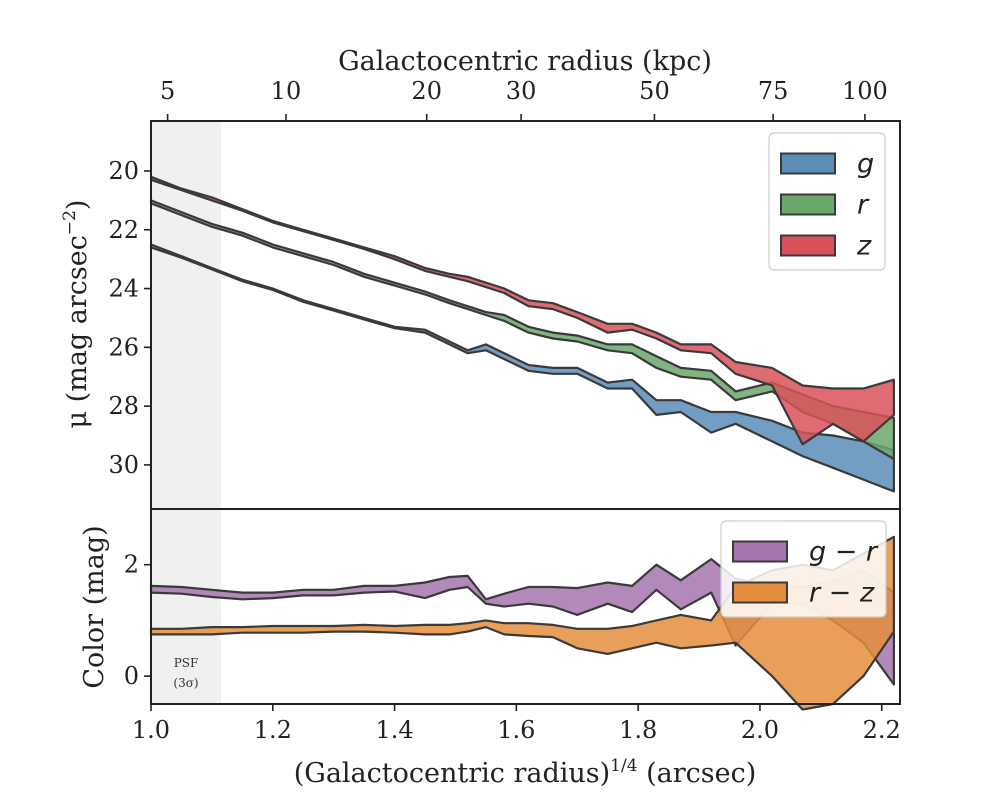  Describe the element at coordinates (525, 61) in the screenshot. I see `secondary-x-axis-label: Galactocentric radius (kpc)` at that location.